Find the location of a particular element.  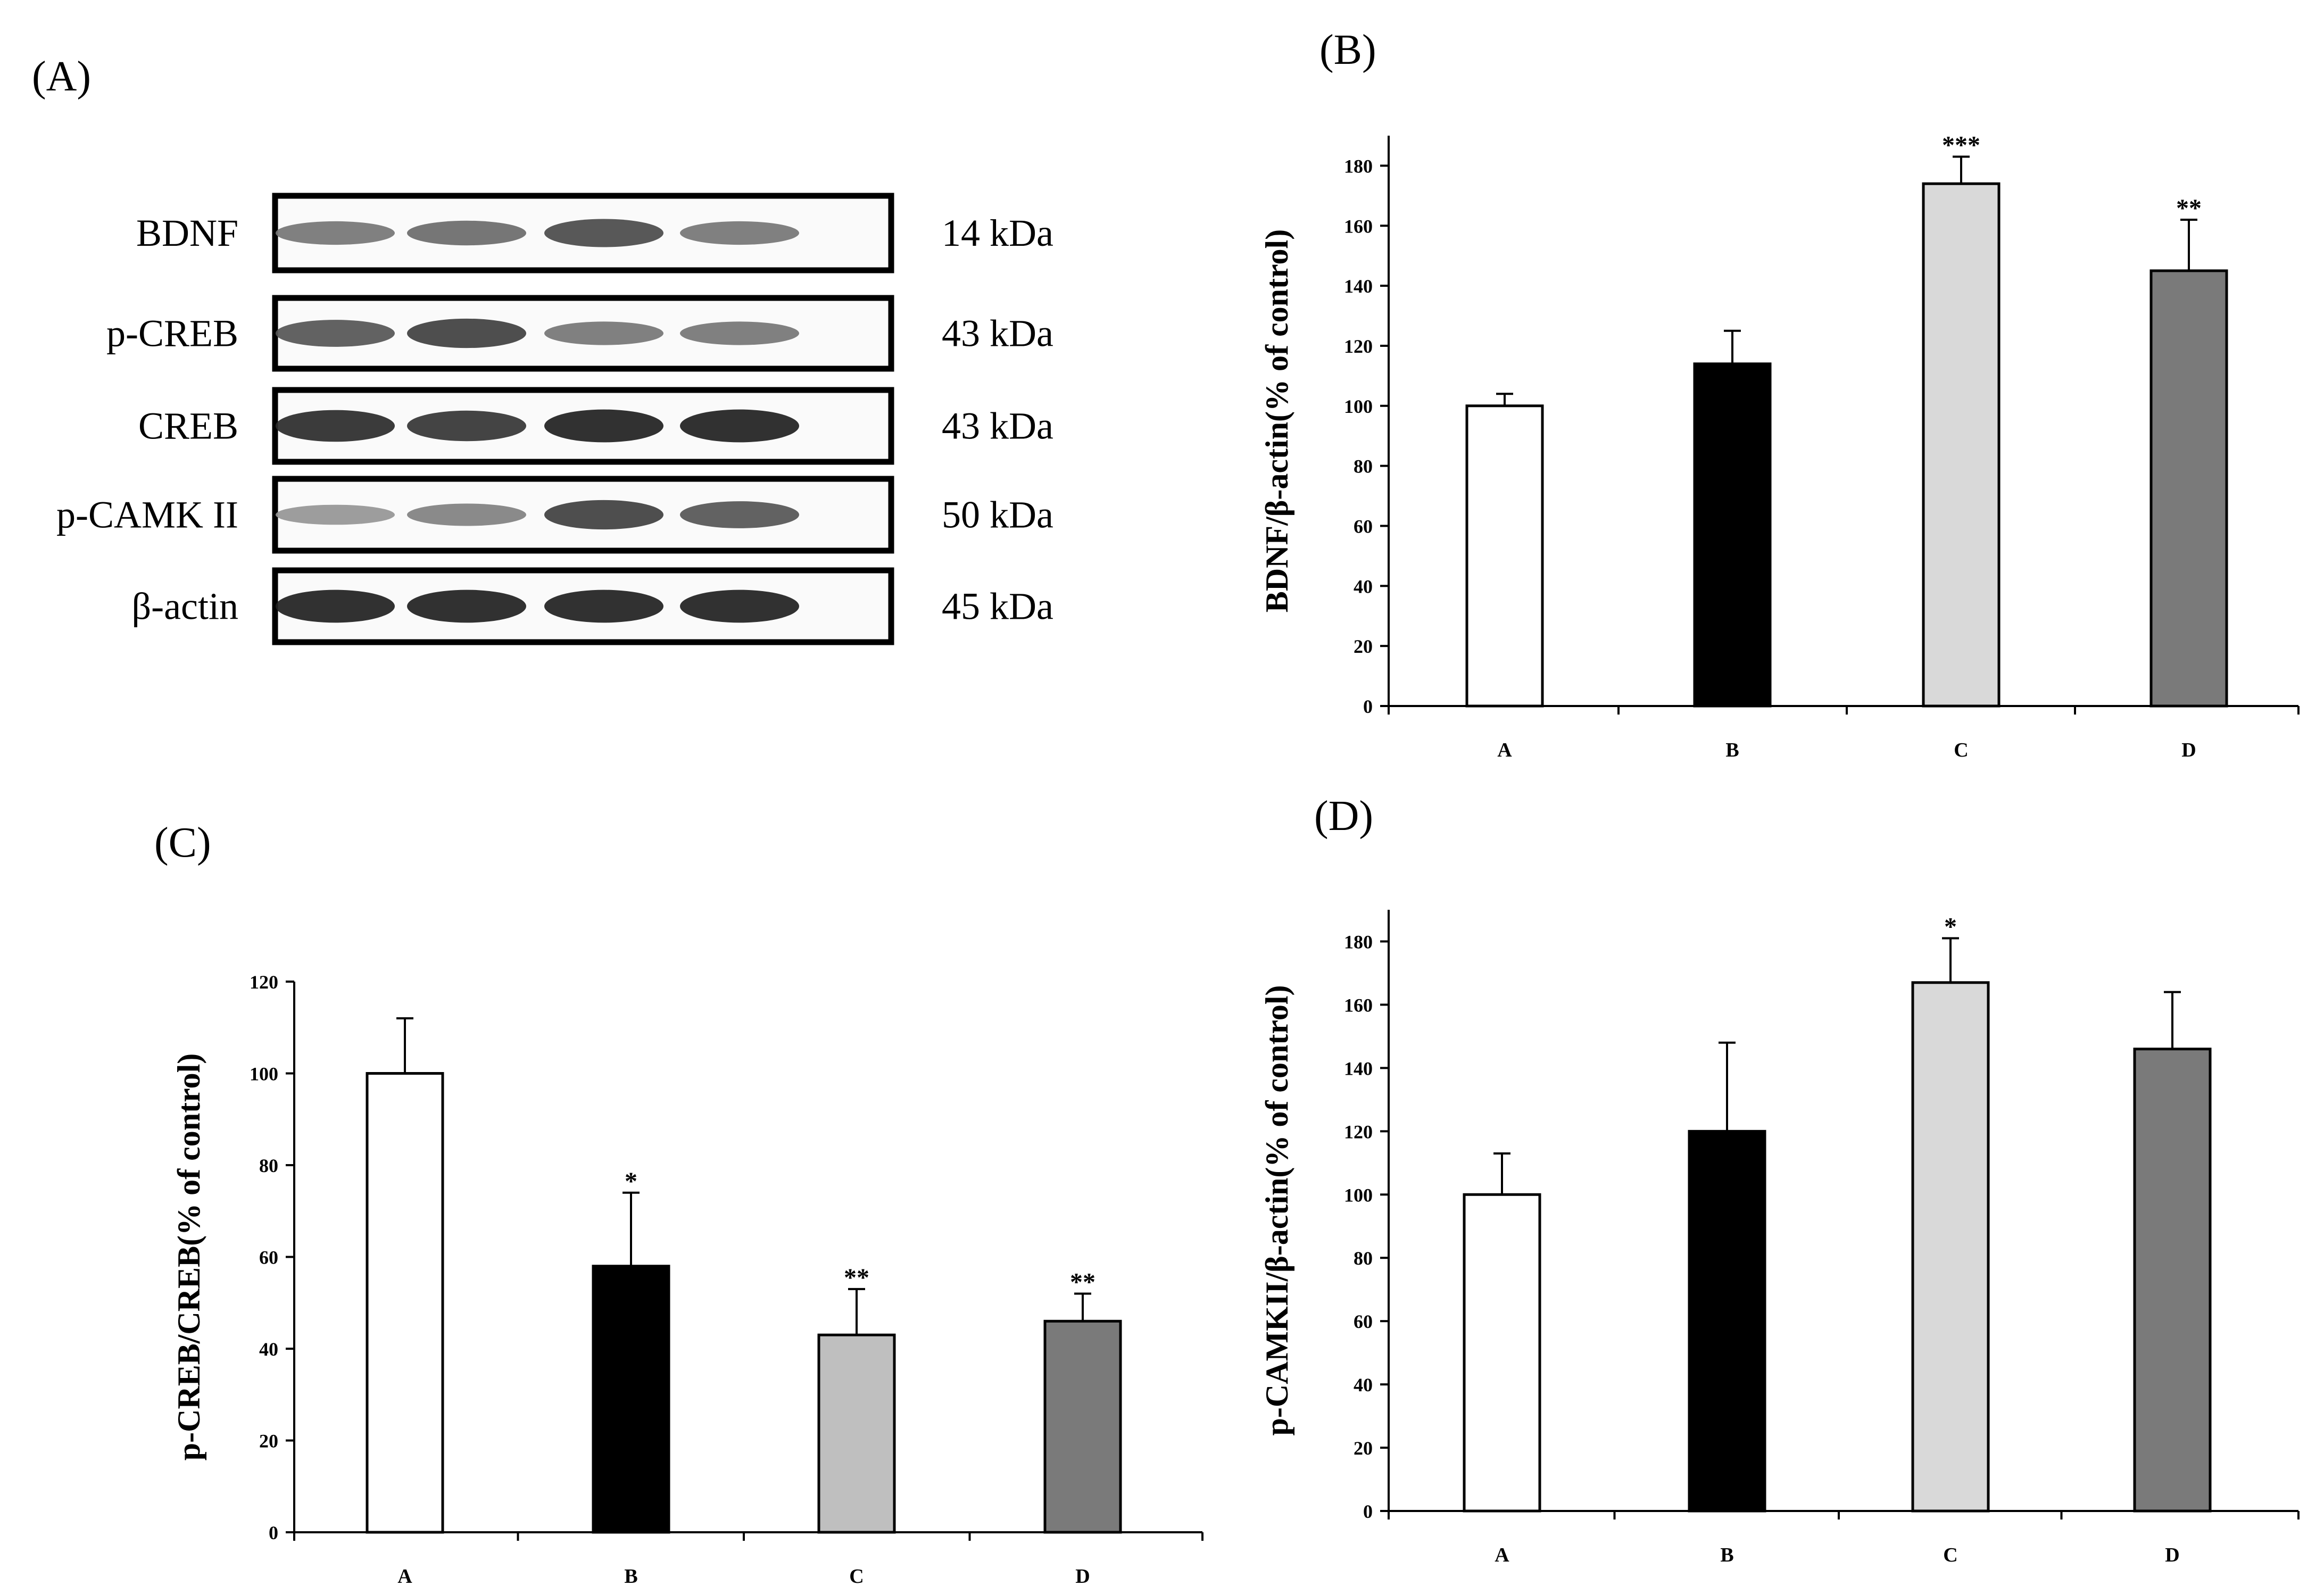

panel-label-c: (C) is located at coordinates (182, 842).